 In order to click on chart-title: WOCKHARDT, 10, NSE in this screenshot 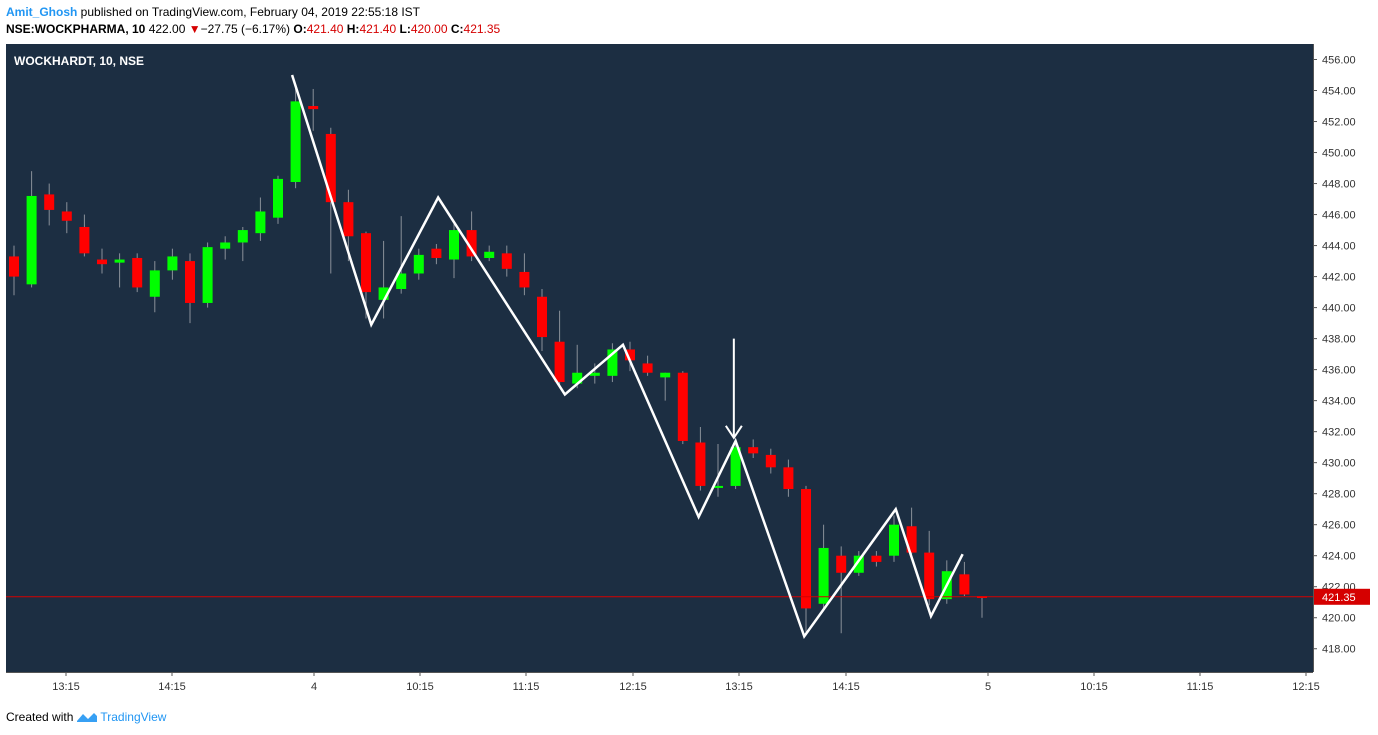, I will do `click(79, 61)`.